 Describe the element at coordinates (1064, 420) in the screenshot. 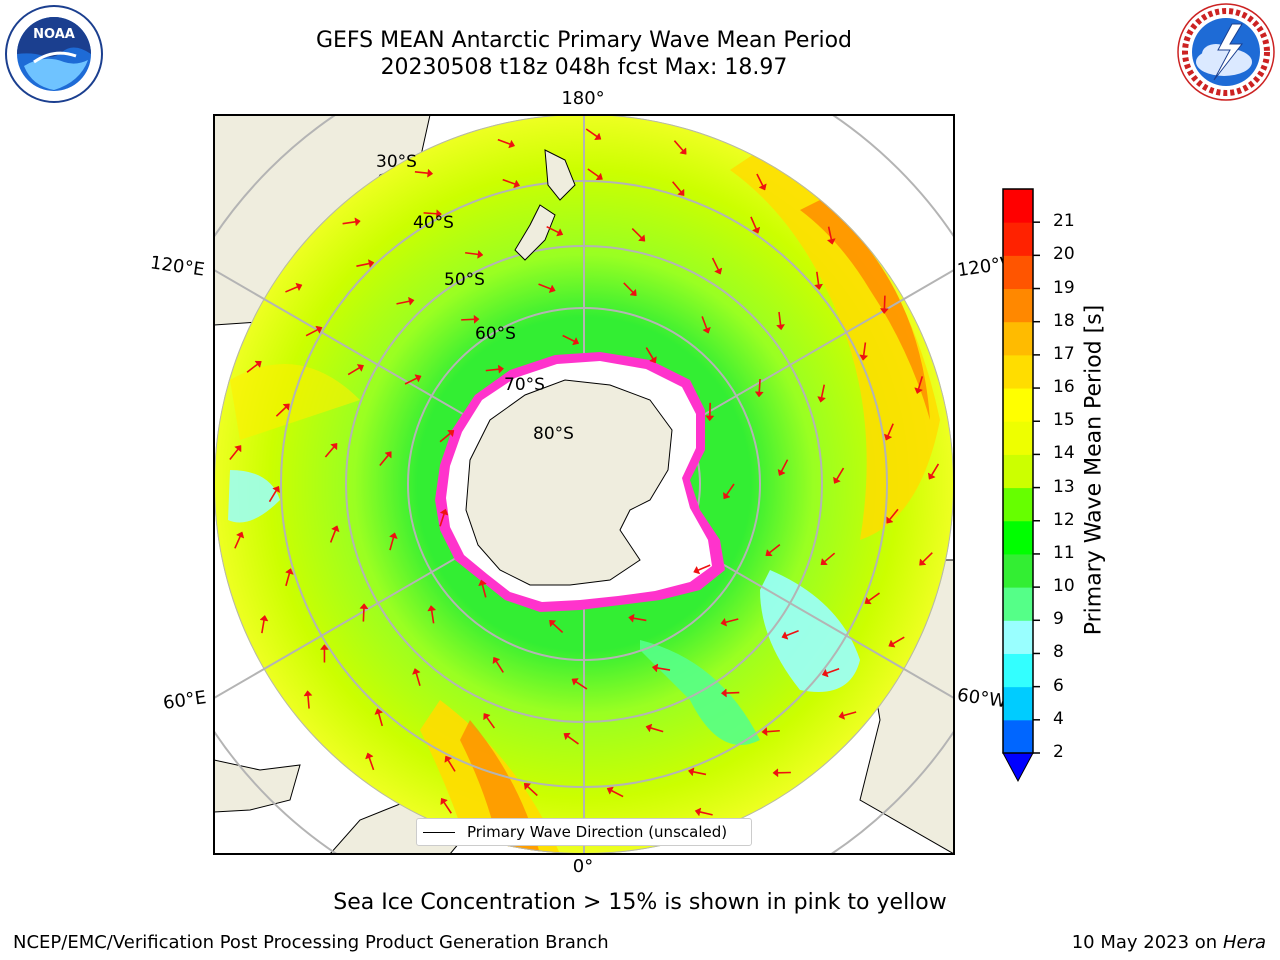

I see `colorbar-tick-label: 15` at that location.